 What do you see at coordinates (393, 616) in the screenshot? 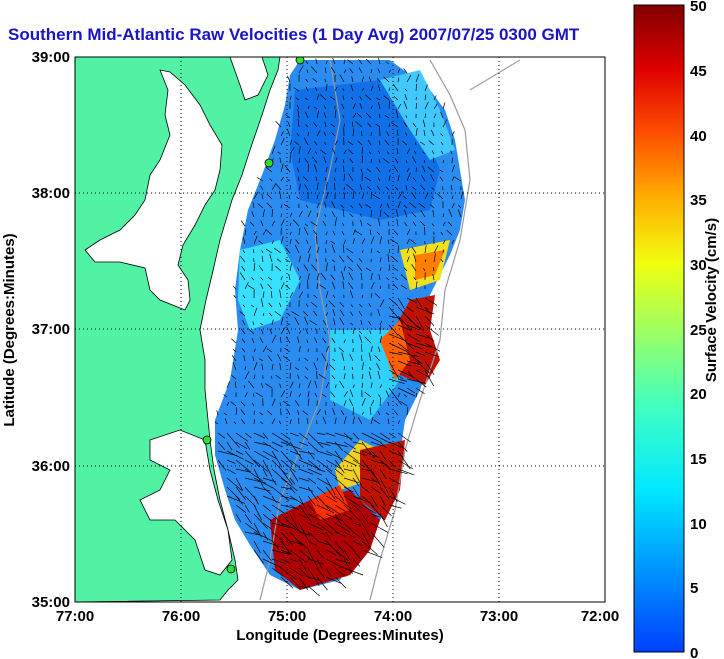
I see `x-tick-label: 74:00` at bounding box center [393, 616].